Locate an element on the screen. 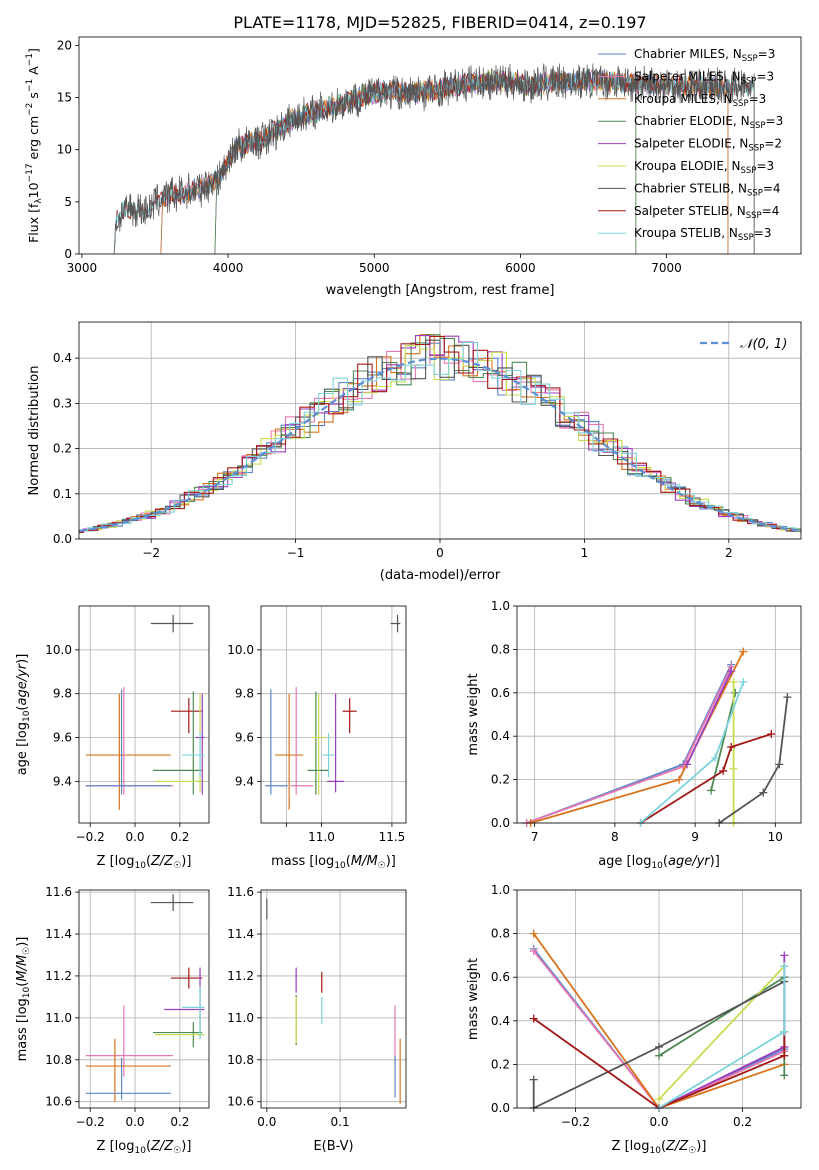 The width and height of the screenshot is (819, 1170). x-tick-label: 4000 is located at coordinates (228, 268).